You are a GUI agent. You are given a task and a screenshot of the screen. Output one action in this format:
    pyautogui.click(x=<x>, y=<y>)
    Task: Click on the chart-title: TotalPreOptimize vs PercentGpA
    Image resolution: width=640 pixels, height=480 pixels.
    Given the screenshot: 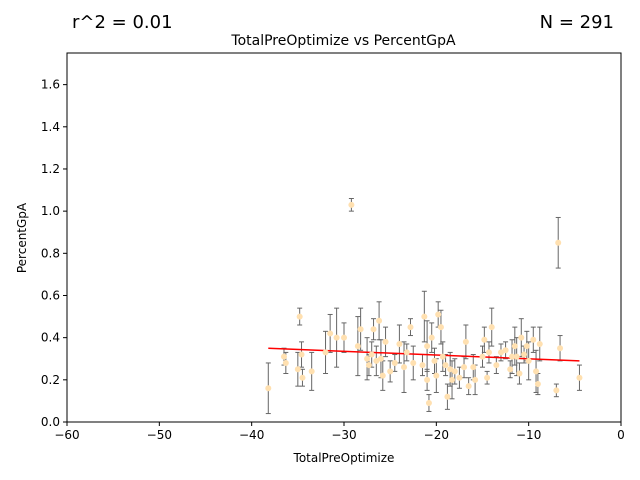 What is the action you would take?
    pyautogui.click(x=343, y=41)
    